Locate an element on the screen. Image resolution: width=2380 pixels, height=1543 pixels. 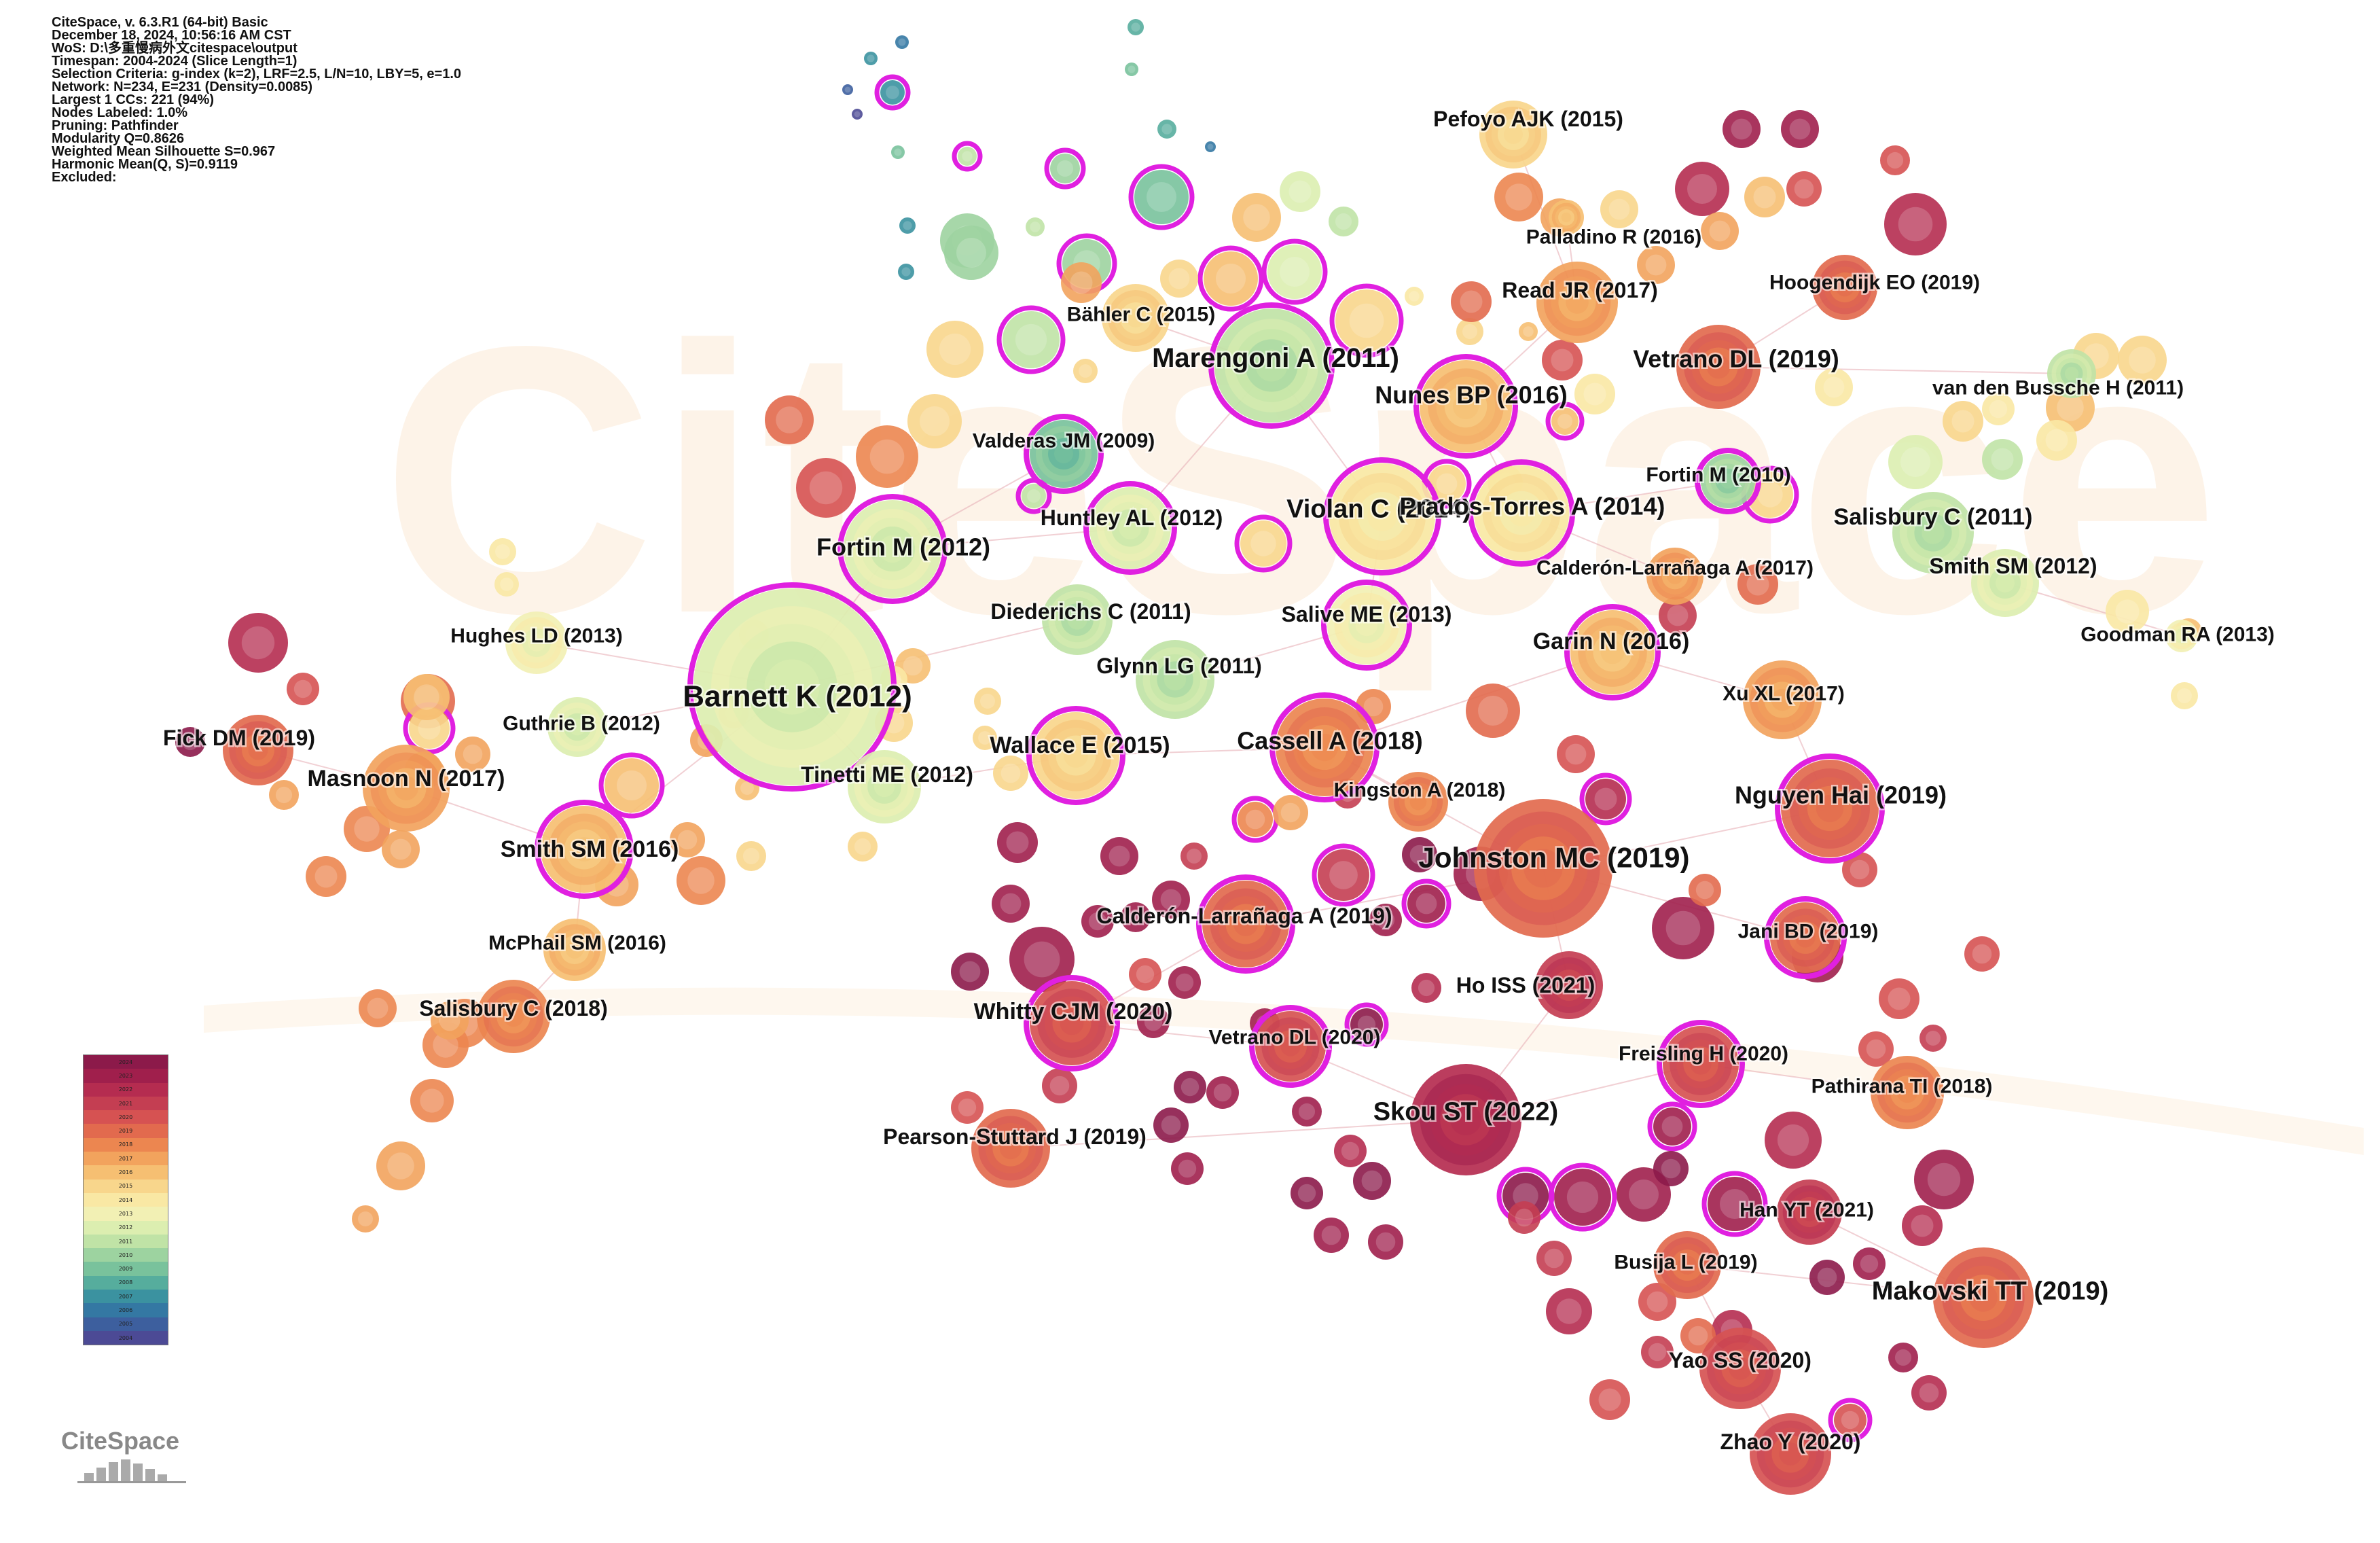
reference-node-calderon2017 is located at coordinates (1674, 576).